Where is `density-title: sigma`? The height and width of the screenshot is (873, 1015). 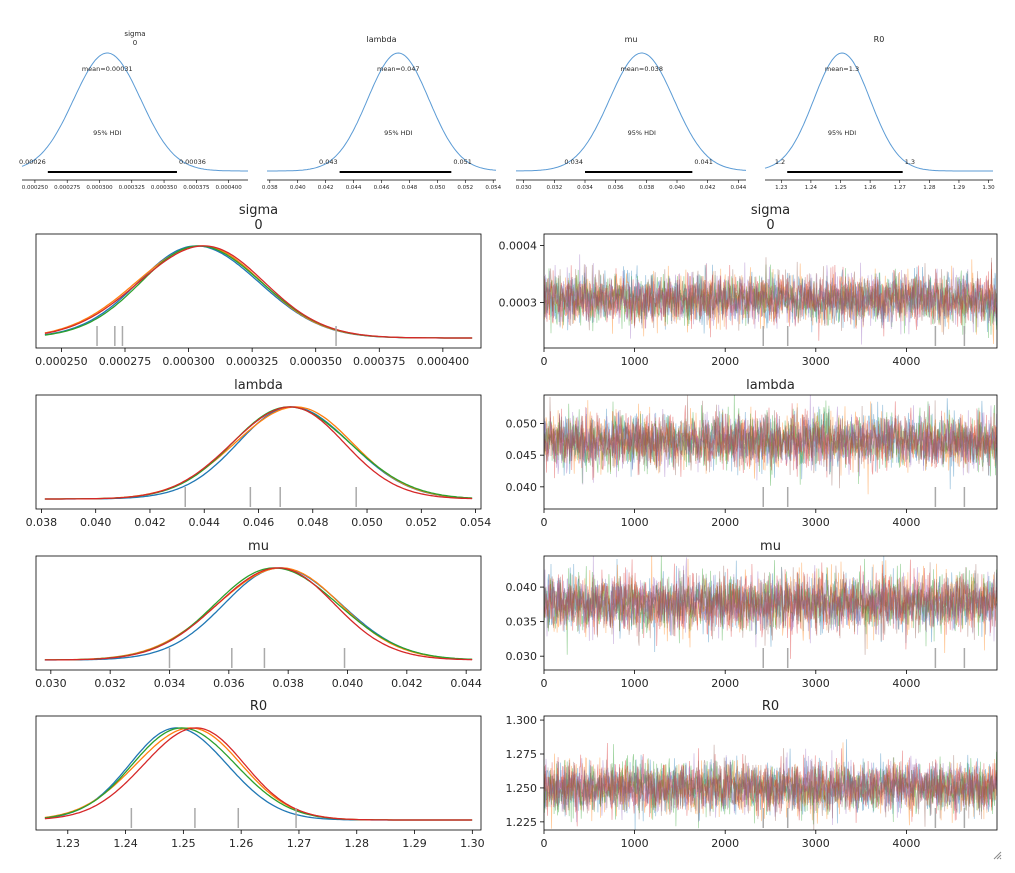 density-title: sigma is located at coordinates (258, 210).